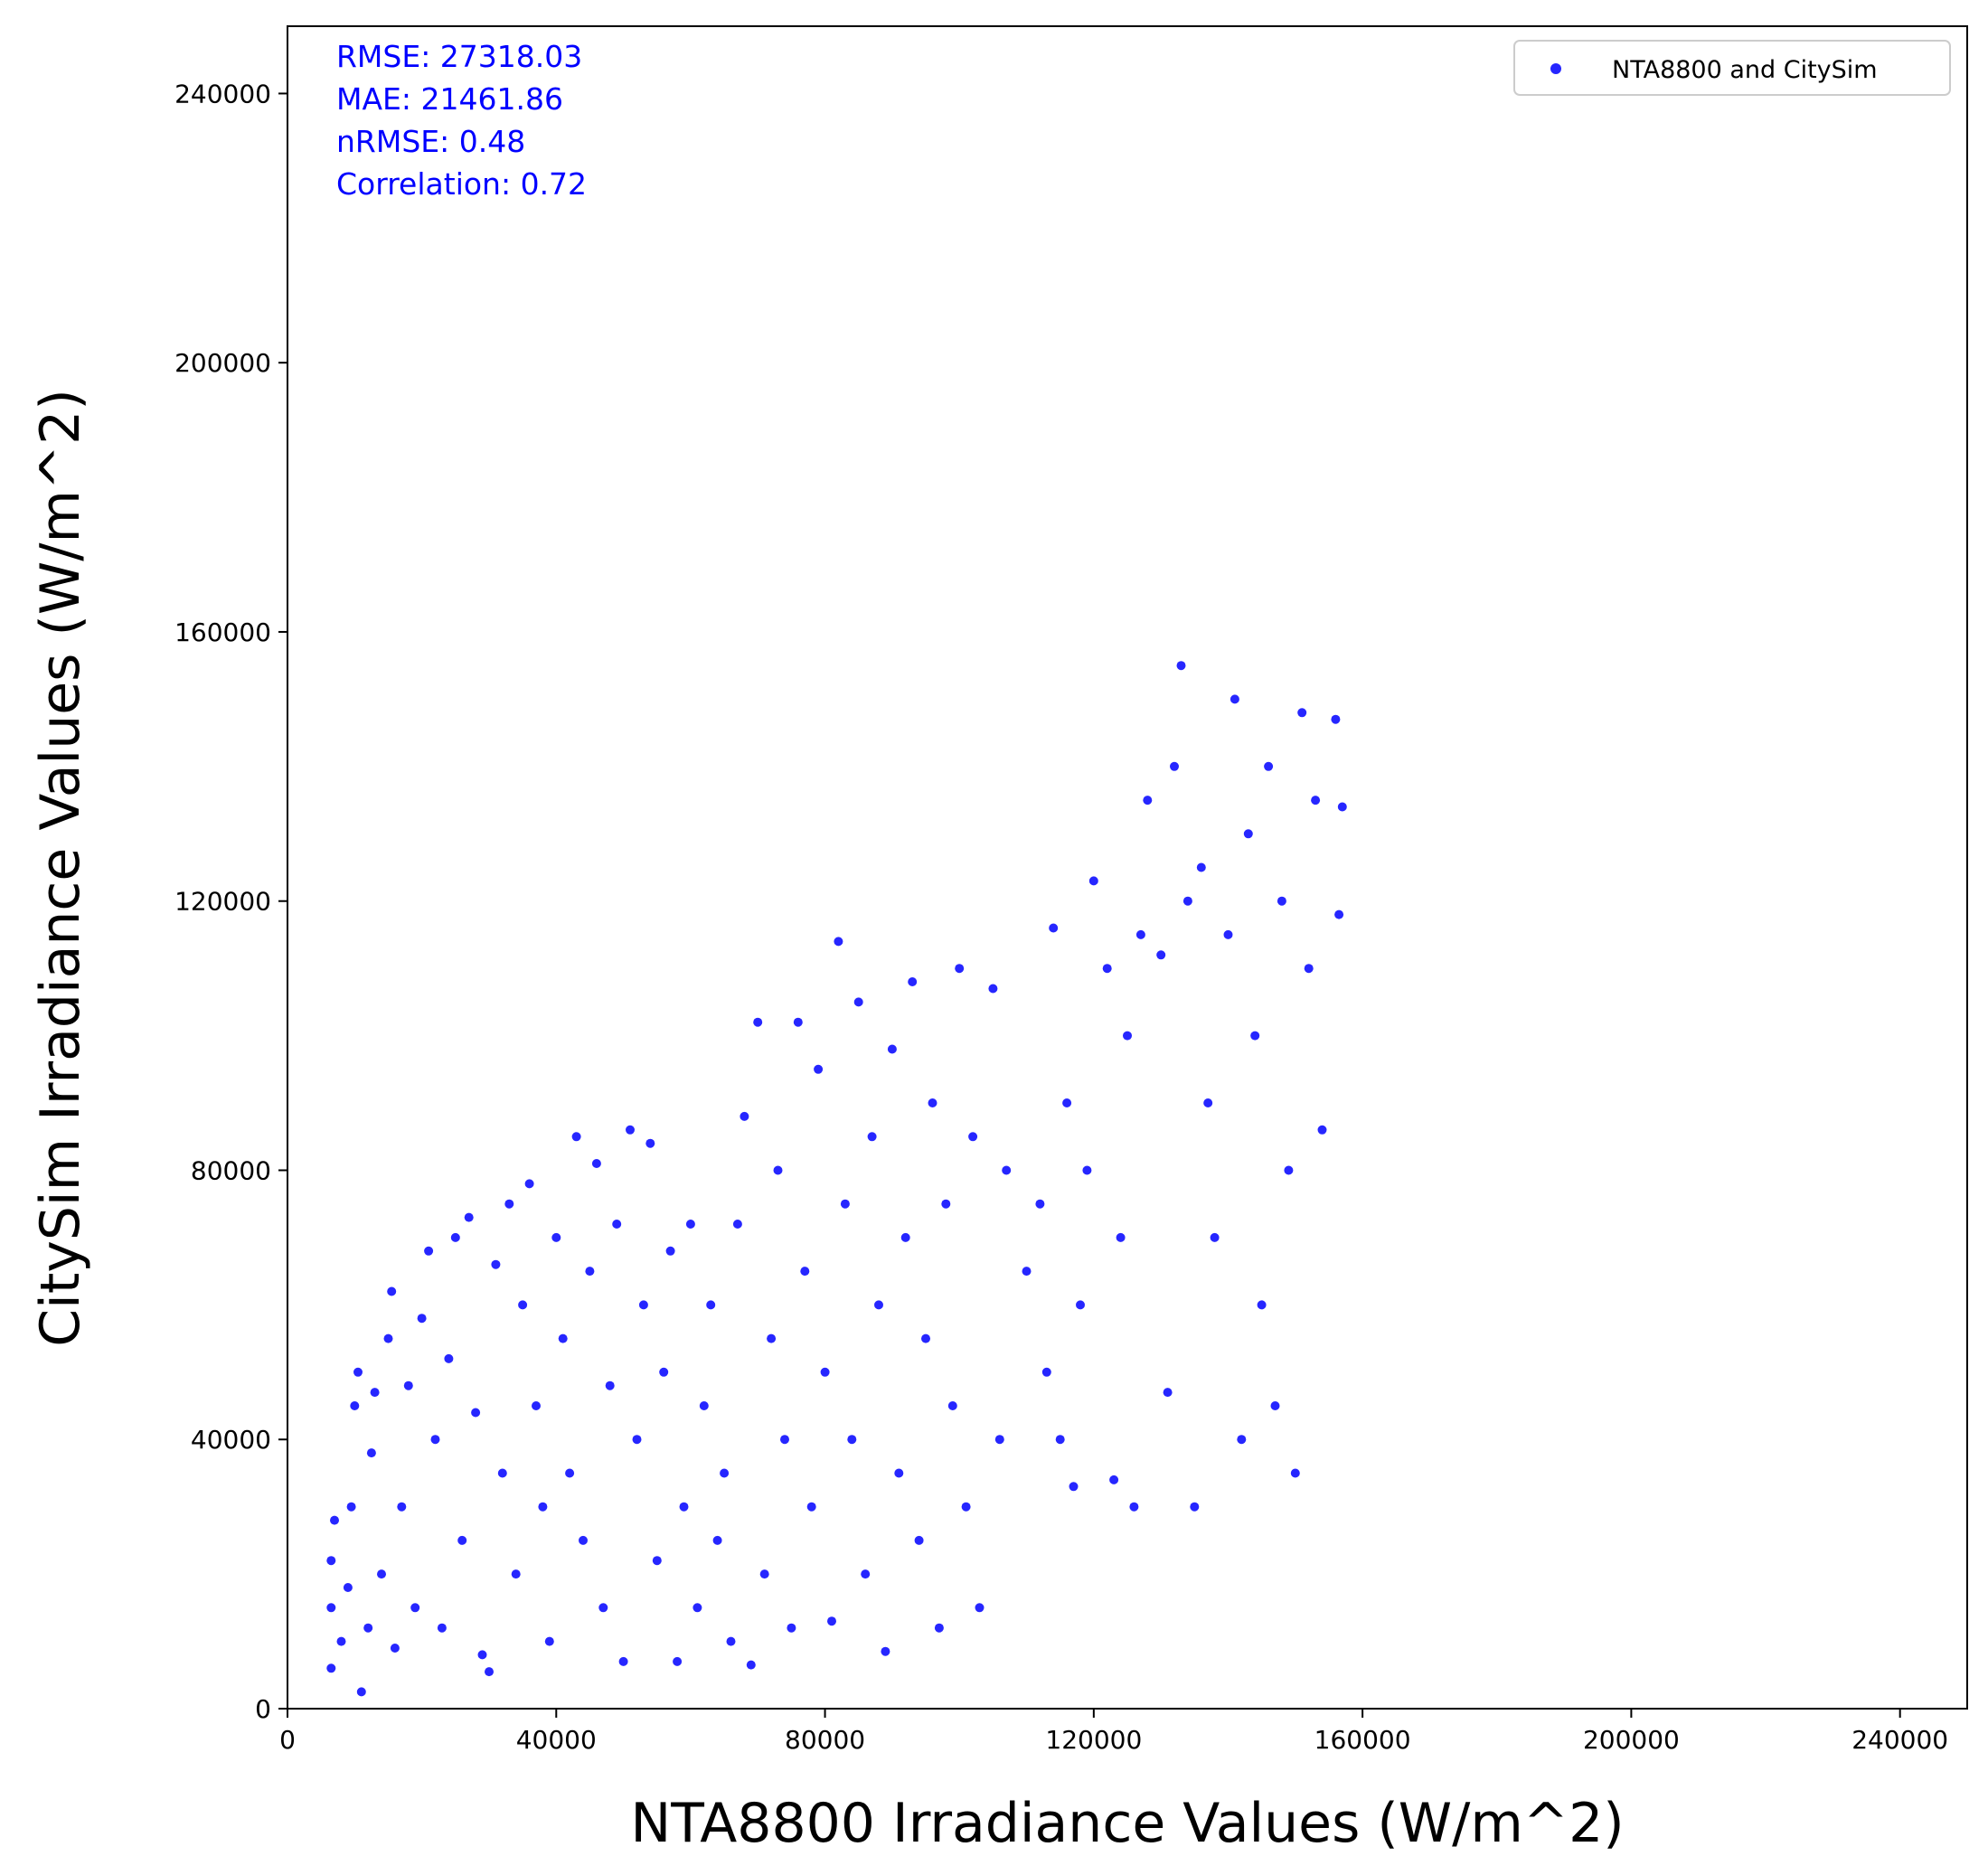 The width and height of the screenshot is (1988, 1875). Describe the element at coordinates (1113, 1732) in the screenshot. I see `x-axis-ticks: 0 40000 80000 120000 160000 200000 240000` at that location.